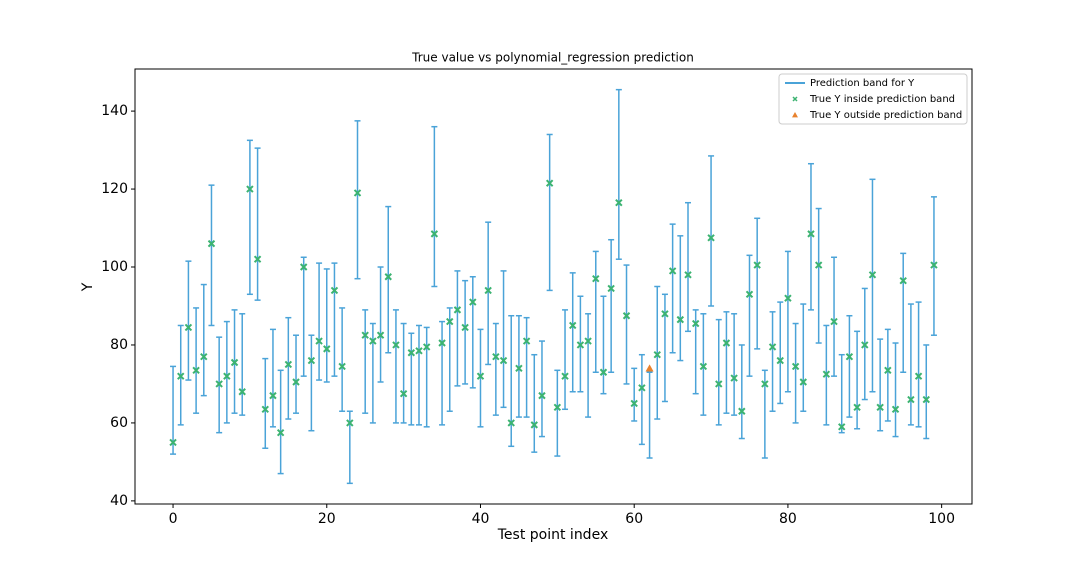 Image resolution: width=1080 pixels, height=576 pixels. What do you see at coordinates (88, 287) in the screenshot?
I see `y-axis-label: Y` at bounding box center [88, 287].